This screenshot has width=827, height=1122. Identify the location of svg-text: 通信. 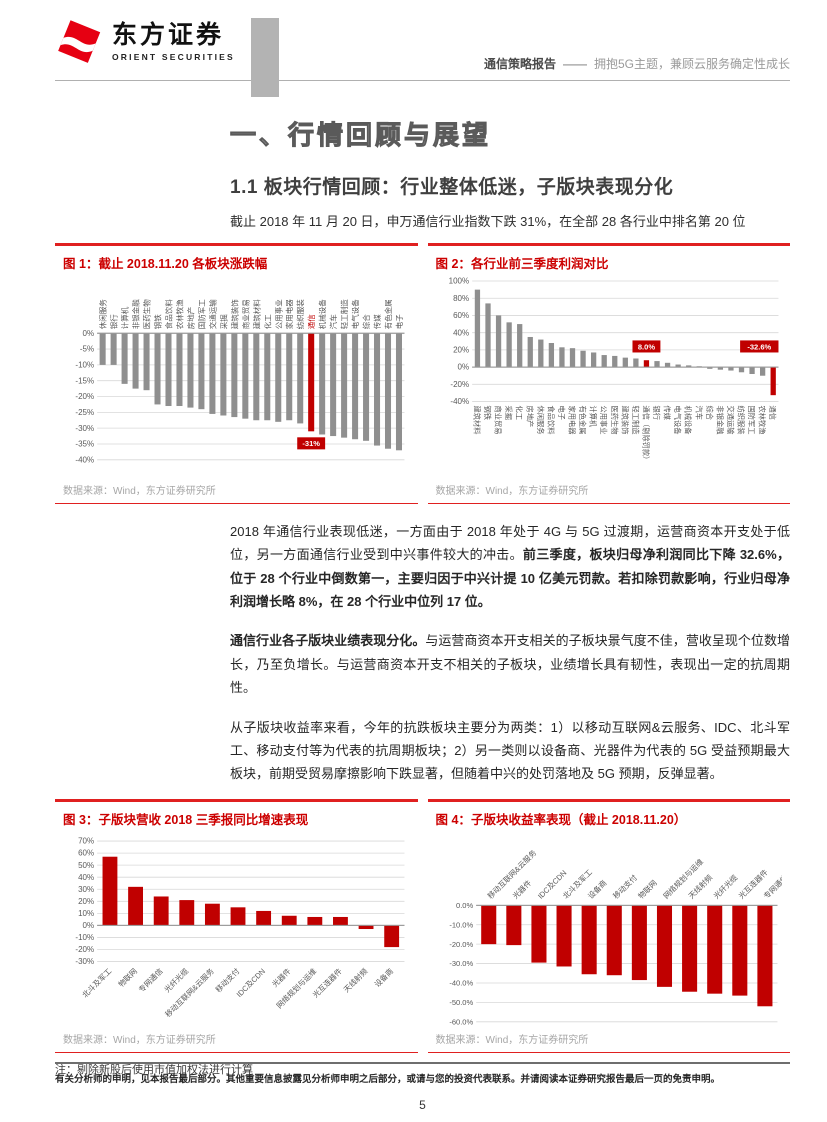
(311, 322).